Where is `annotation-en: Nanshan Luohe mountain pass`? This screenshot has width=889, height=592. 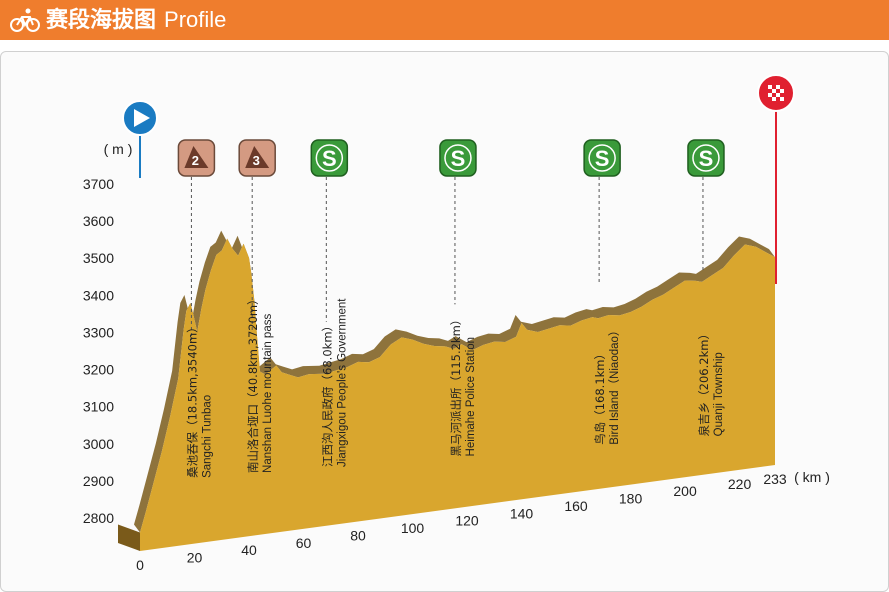 annotation-en: Nanshan Luohe mountain pass is located at coordinates (268, 393).